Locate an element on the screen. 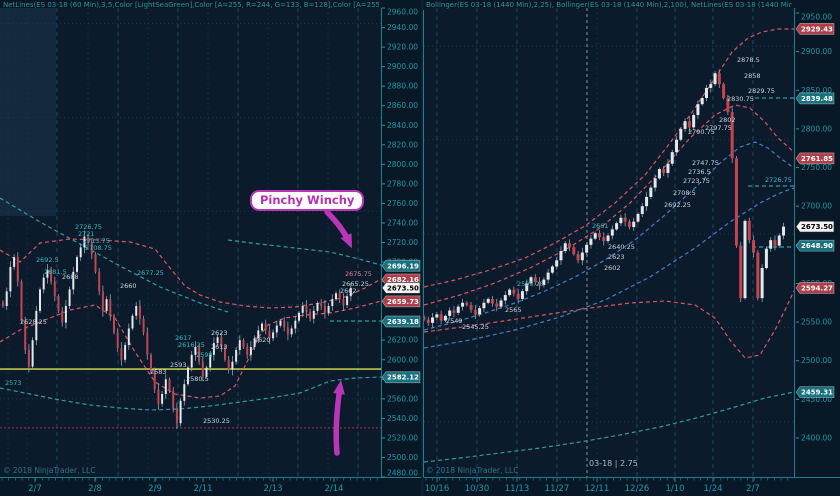 This screenshot has width=840, height=496. price-annotation: 2565 is located at coordinates (513, 310).